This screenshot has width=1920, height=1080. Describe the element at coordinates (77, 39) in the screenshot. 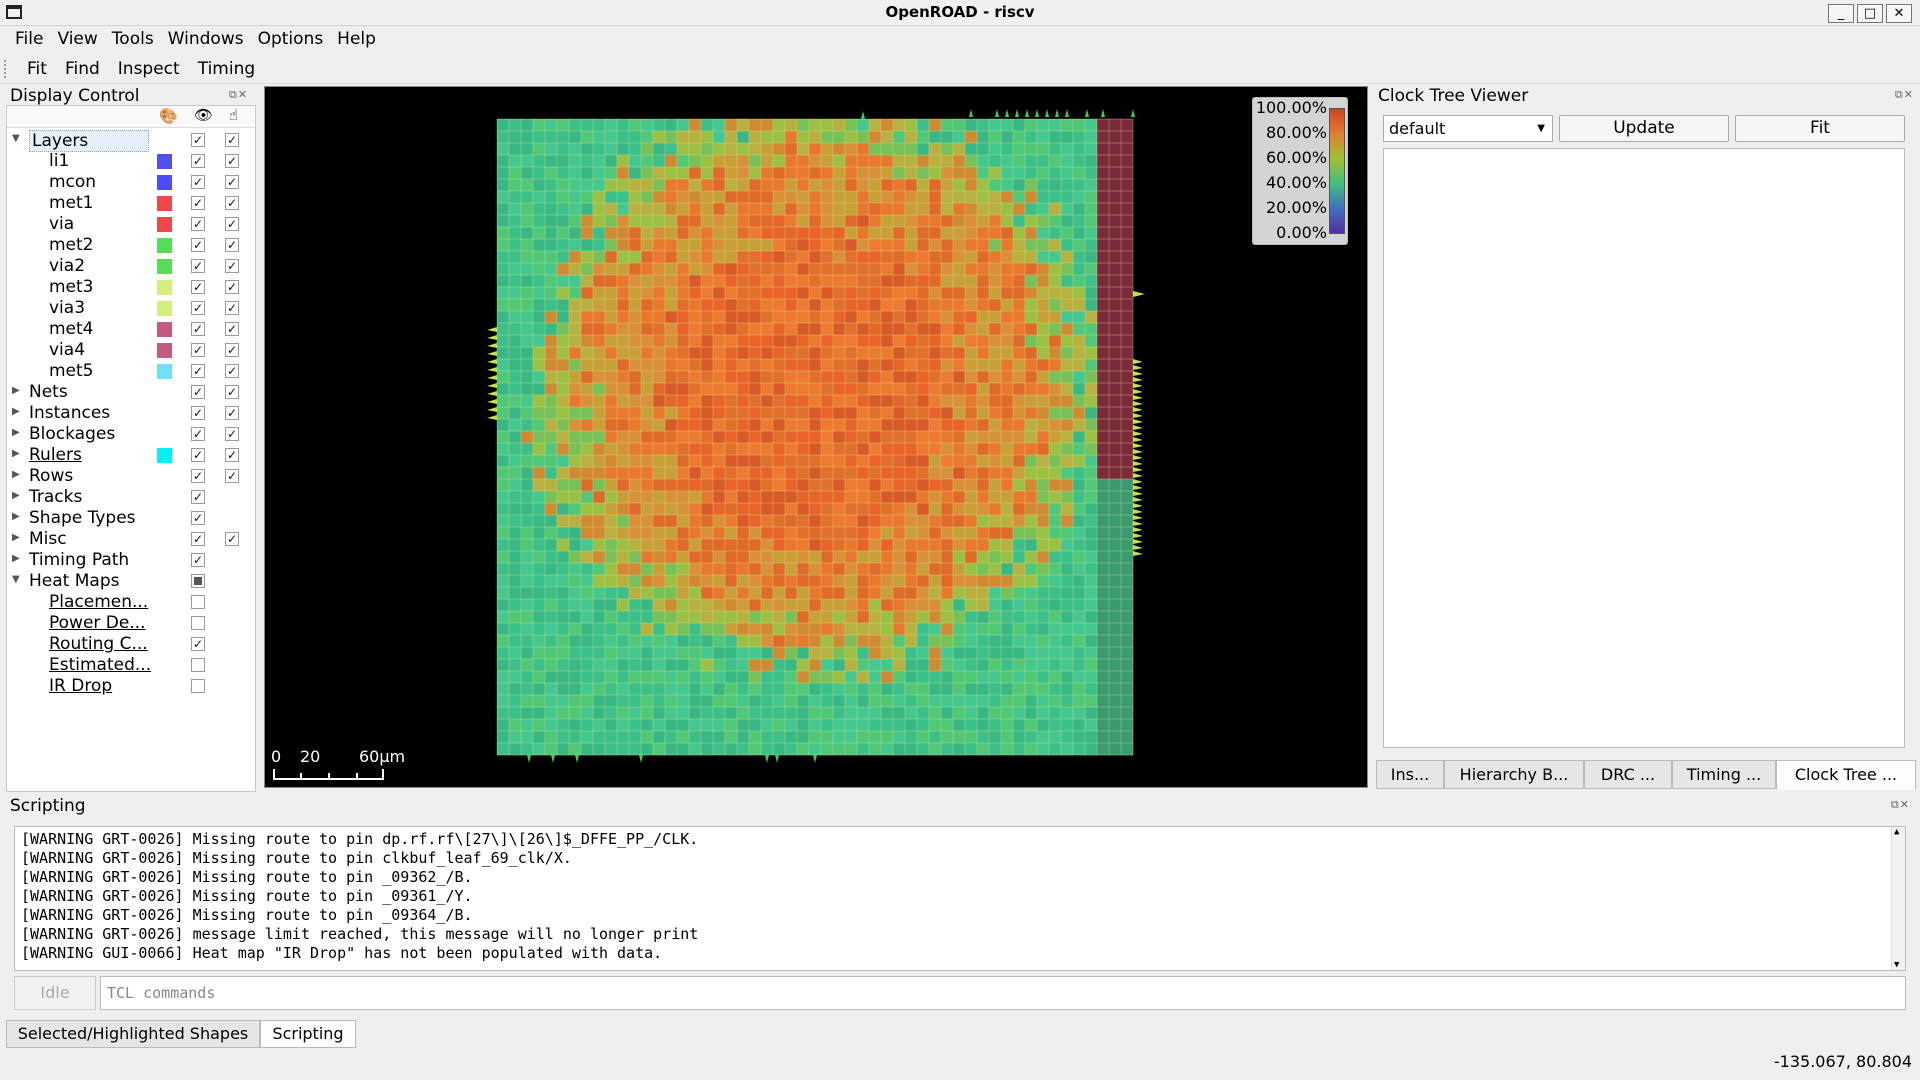

I see `menu-view: View` at that location.